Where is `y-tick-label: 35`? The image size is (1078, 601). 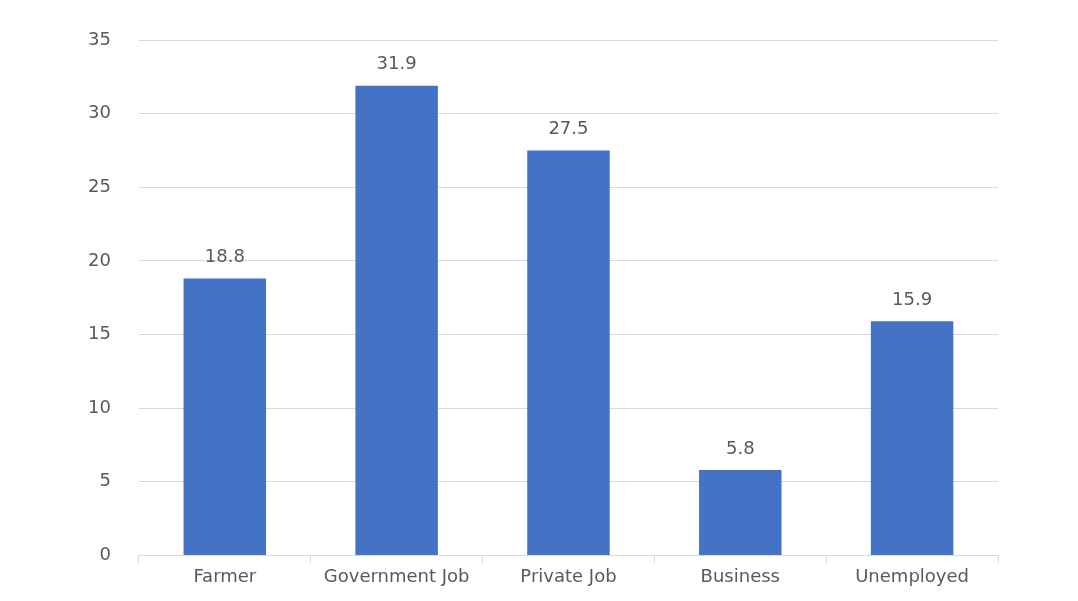 y-tick-label: 35 is located at coordinates (99, 38).